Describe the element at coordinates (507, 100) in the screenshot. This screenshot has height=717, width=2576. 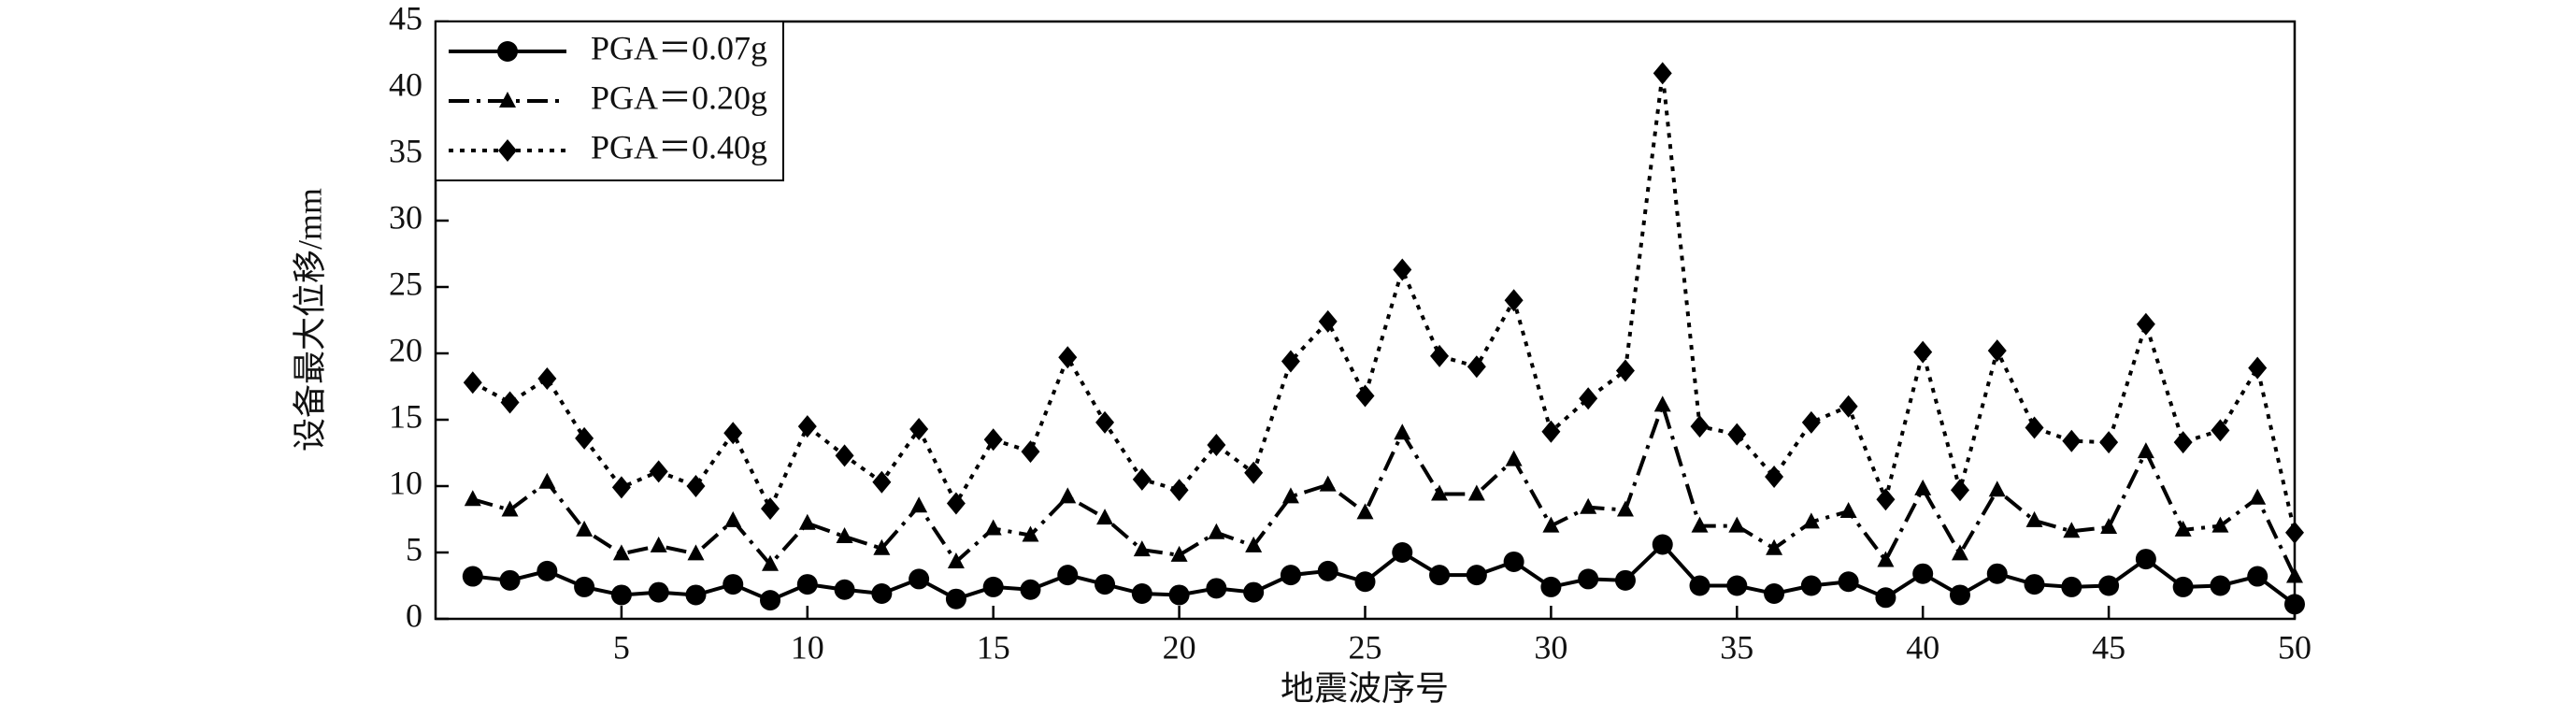
I see `legend-marker` at that location.